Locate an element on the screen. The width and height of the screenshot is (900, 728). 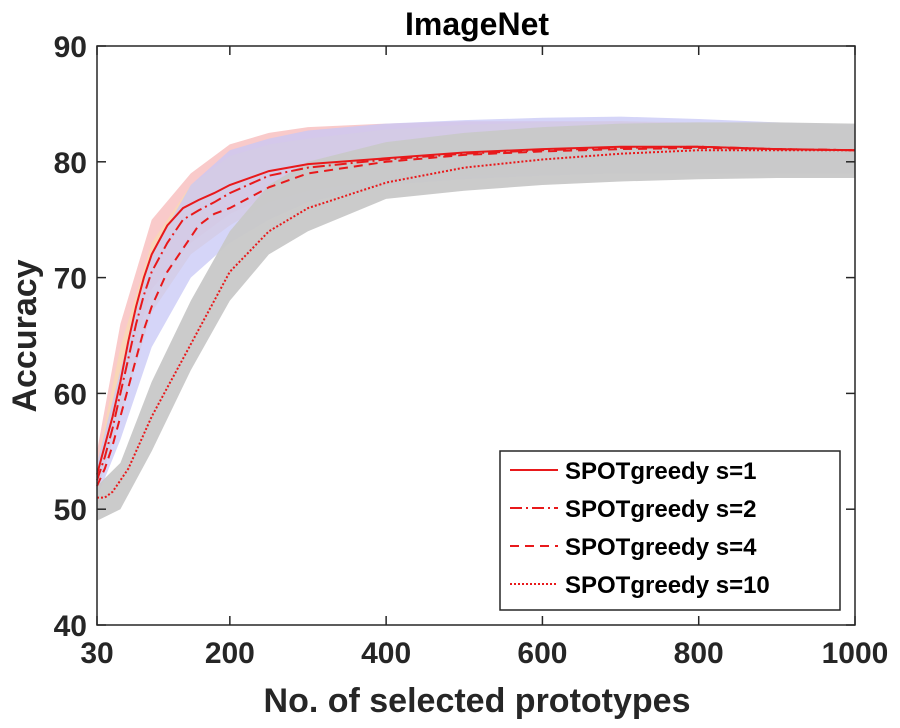
y-axis-title: Accuracy is located at coordinates (25, 335).